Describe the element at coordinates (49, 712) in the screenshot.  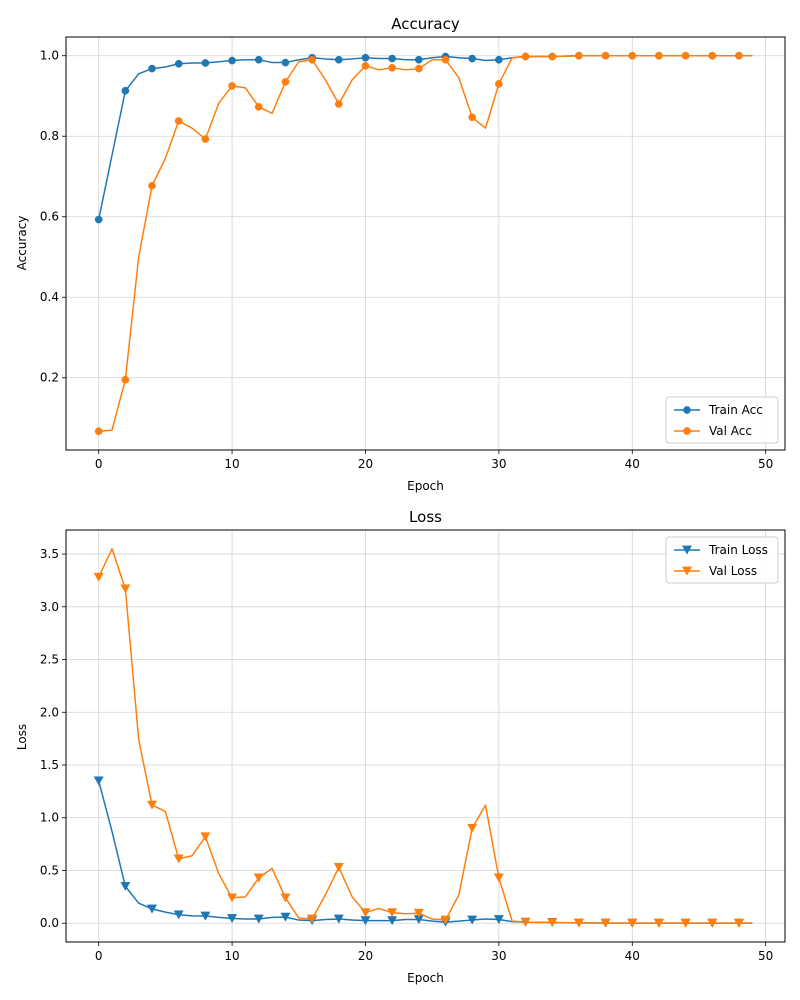
I see `y-tick-label: 2.0` at that location.